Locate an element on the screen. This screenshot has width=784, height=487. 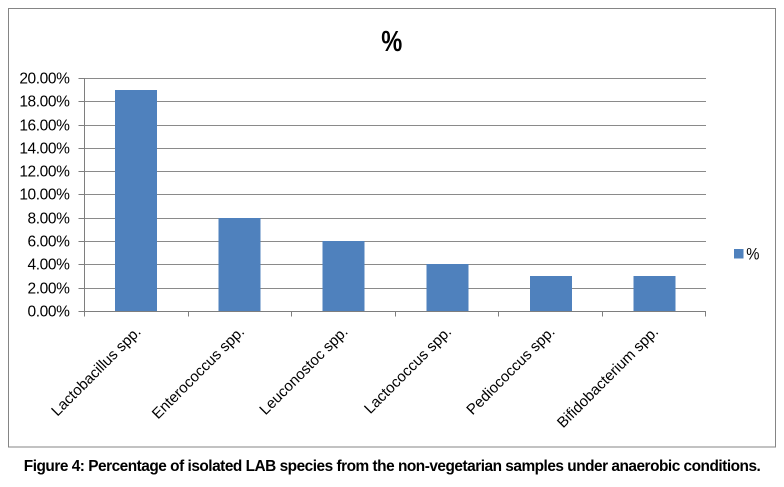
svg-text: 18.00% is located at coordinates (44, 102).